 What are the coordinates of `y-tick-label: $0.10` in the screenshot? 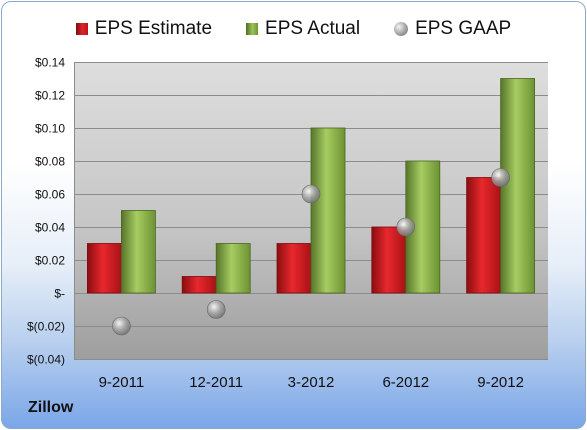 It's located at (50, 129).